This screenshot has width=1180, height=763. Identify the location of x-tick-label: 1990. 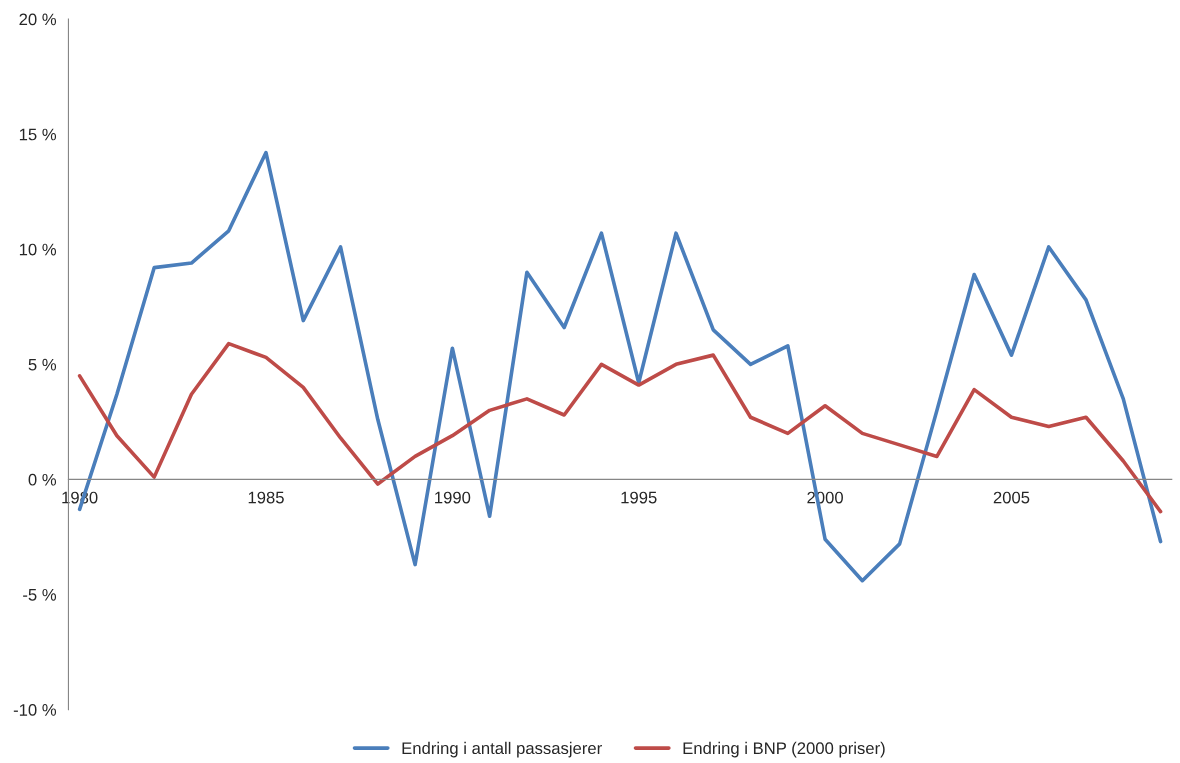
(453, 497).